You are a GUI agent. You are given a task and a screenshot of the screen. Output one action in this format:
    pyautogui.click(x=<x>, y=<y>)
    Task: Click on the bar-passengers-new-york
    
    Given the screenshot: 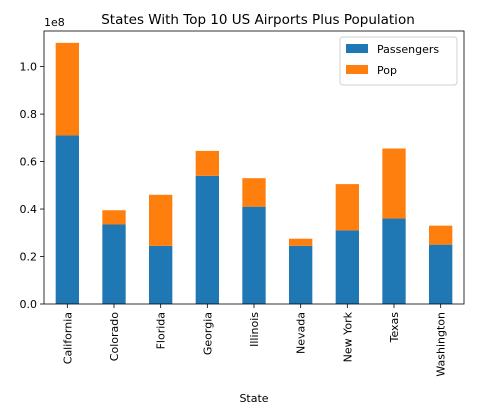 What is the action you would take?
    pyautogui.click(x=347, y=267)
    